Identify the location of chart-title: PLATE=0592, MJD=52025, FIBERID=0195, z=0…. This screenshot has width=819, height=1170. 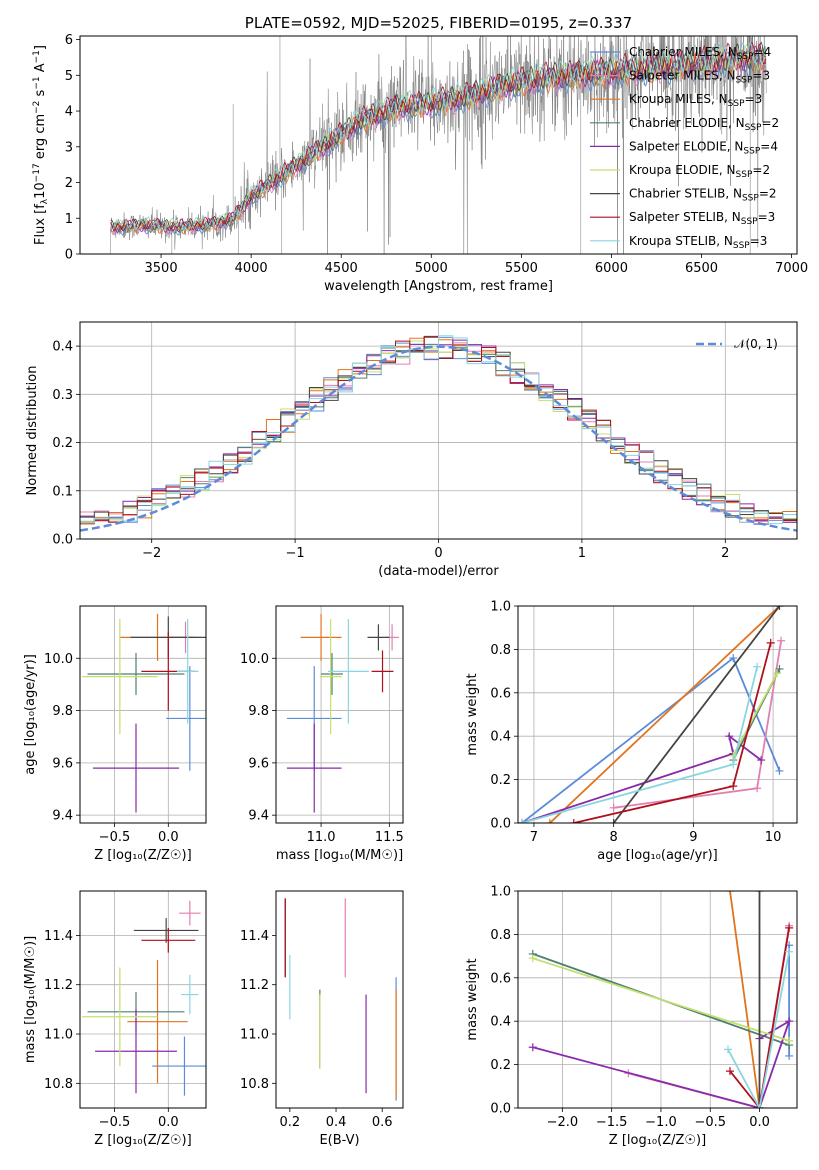
(438, 23).